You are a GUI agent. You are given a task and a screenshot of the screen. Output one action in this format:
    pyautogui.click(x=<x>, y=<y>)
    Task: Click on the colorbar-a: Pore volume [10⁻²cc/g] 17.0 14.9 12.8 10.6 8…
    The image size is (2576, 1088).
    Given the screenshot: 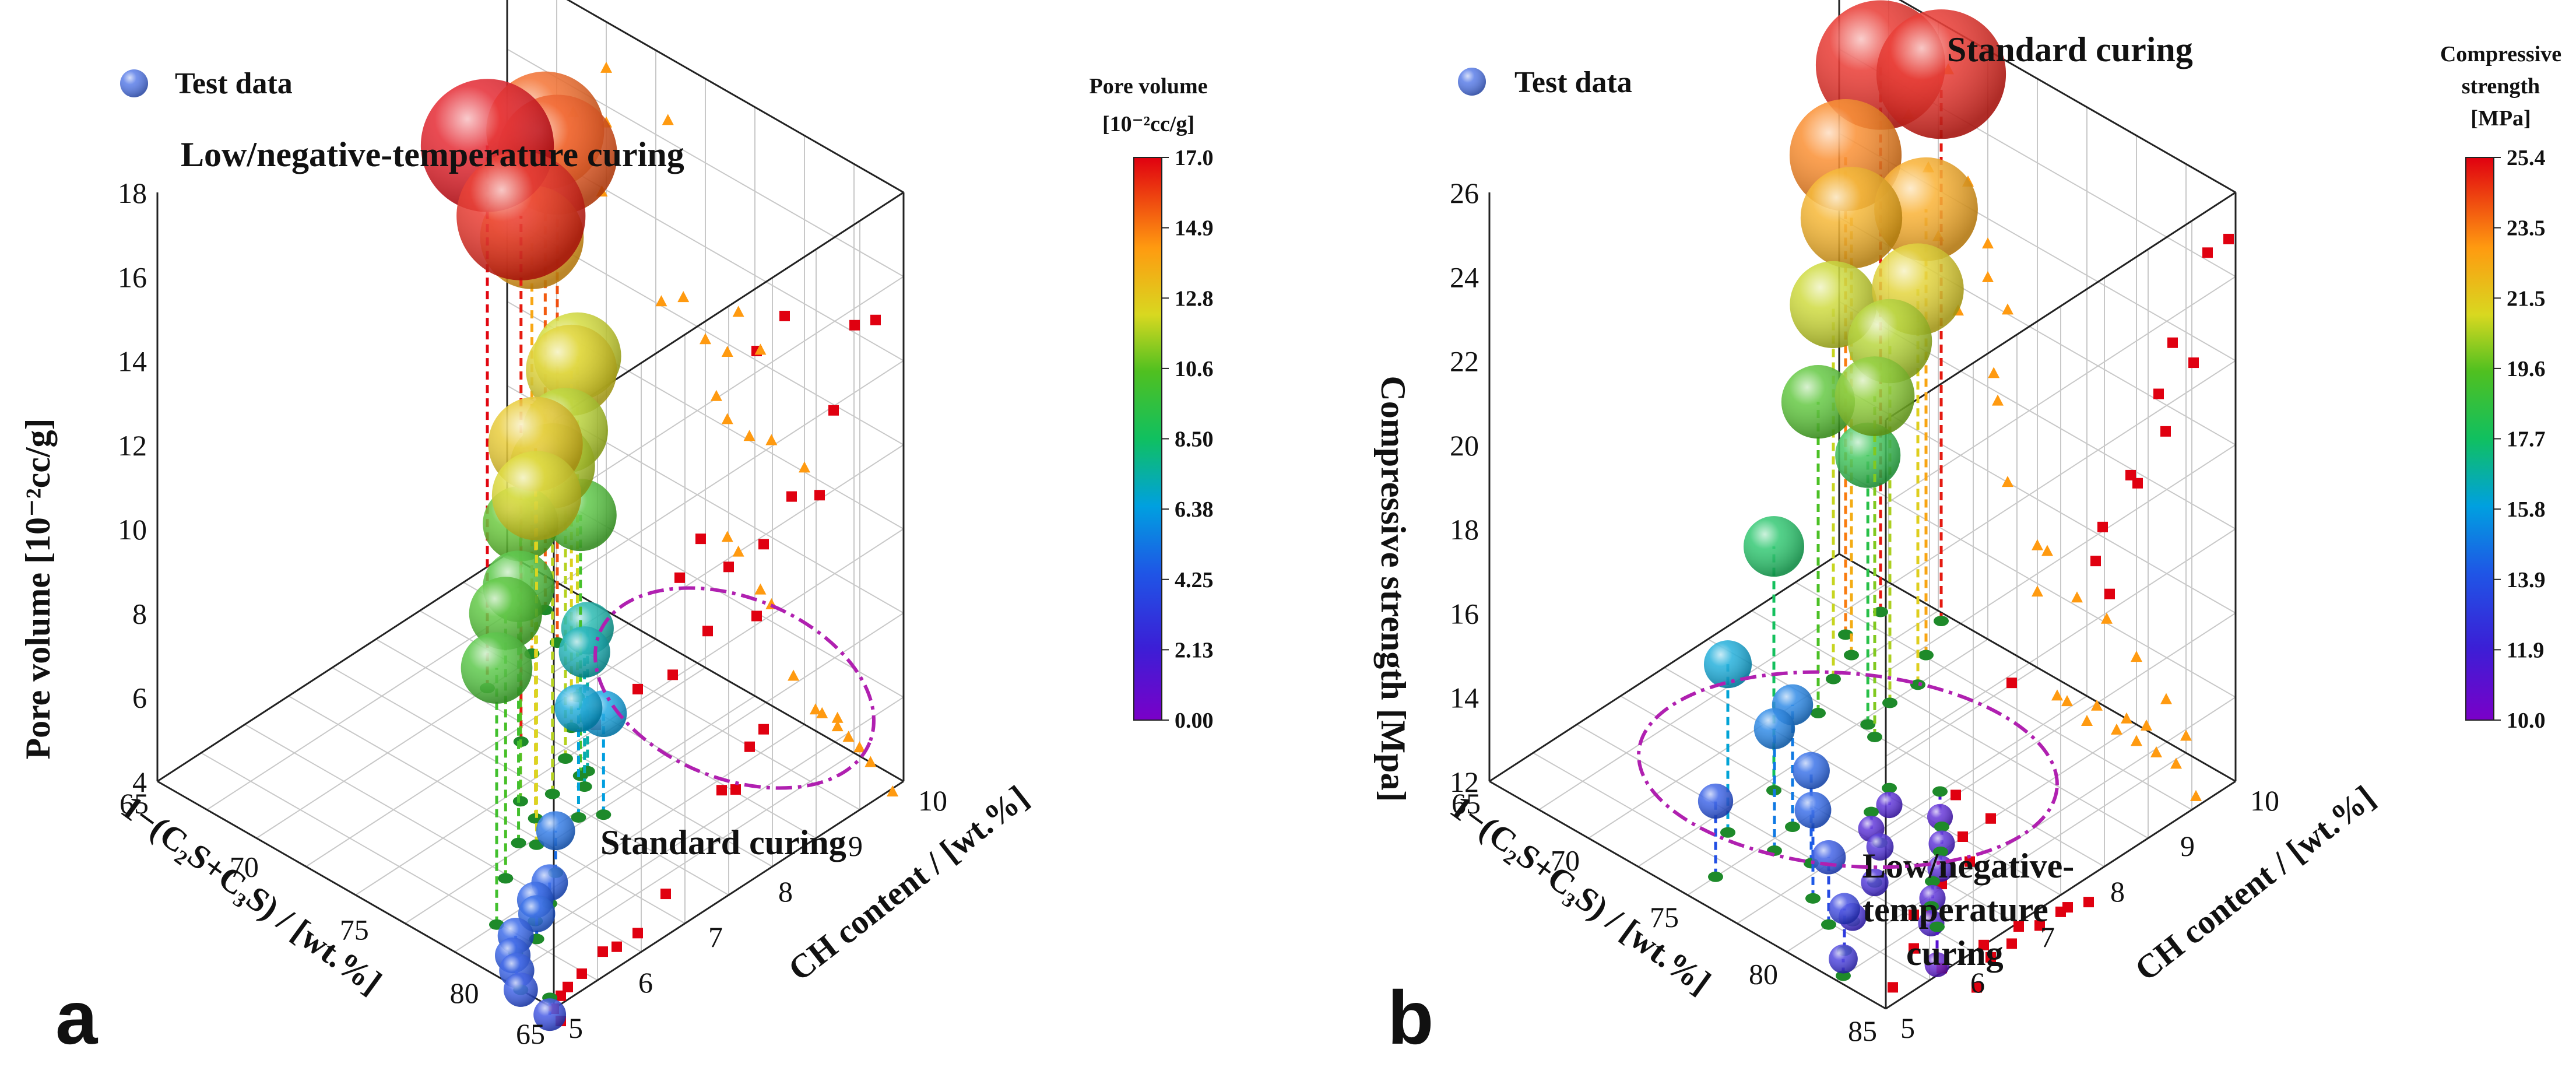 What is the action you would take?
    pyautogui.click(x=1152, y=403)
    